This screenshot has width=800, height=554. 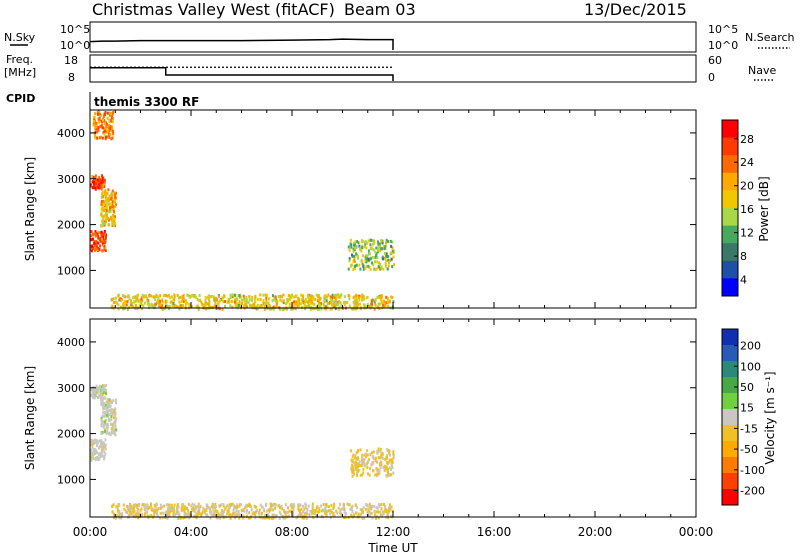 I want to click on colorbar-tick-label: 12, so click(x=747, y=233).